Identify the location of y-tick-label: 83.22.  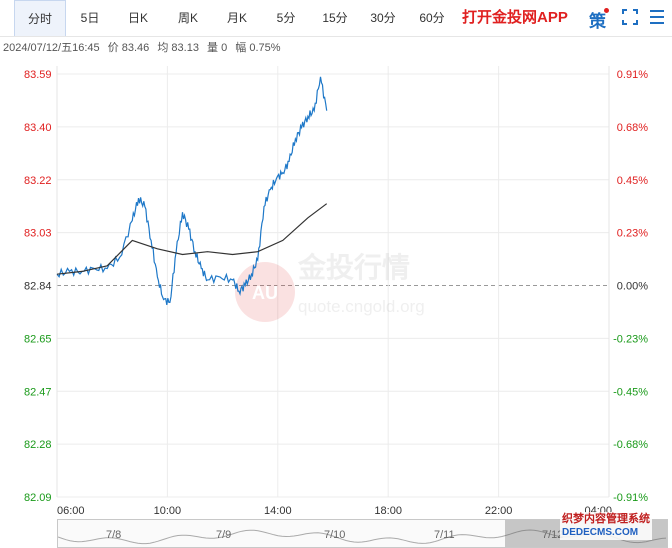
(38, 181).